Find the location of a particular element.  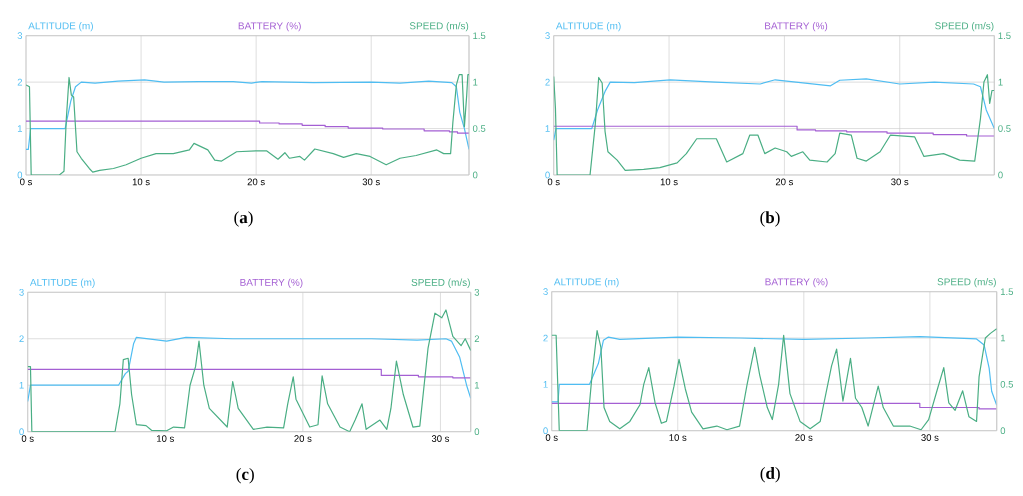

text: (a) is located at coordinates (243, 219).